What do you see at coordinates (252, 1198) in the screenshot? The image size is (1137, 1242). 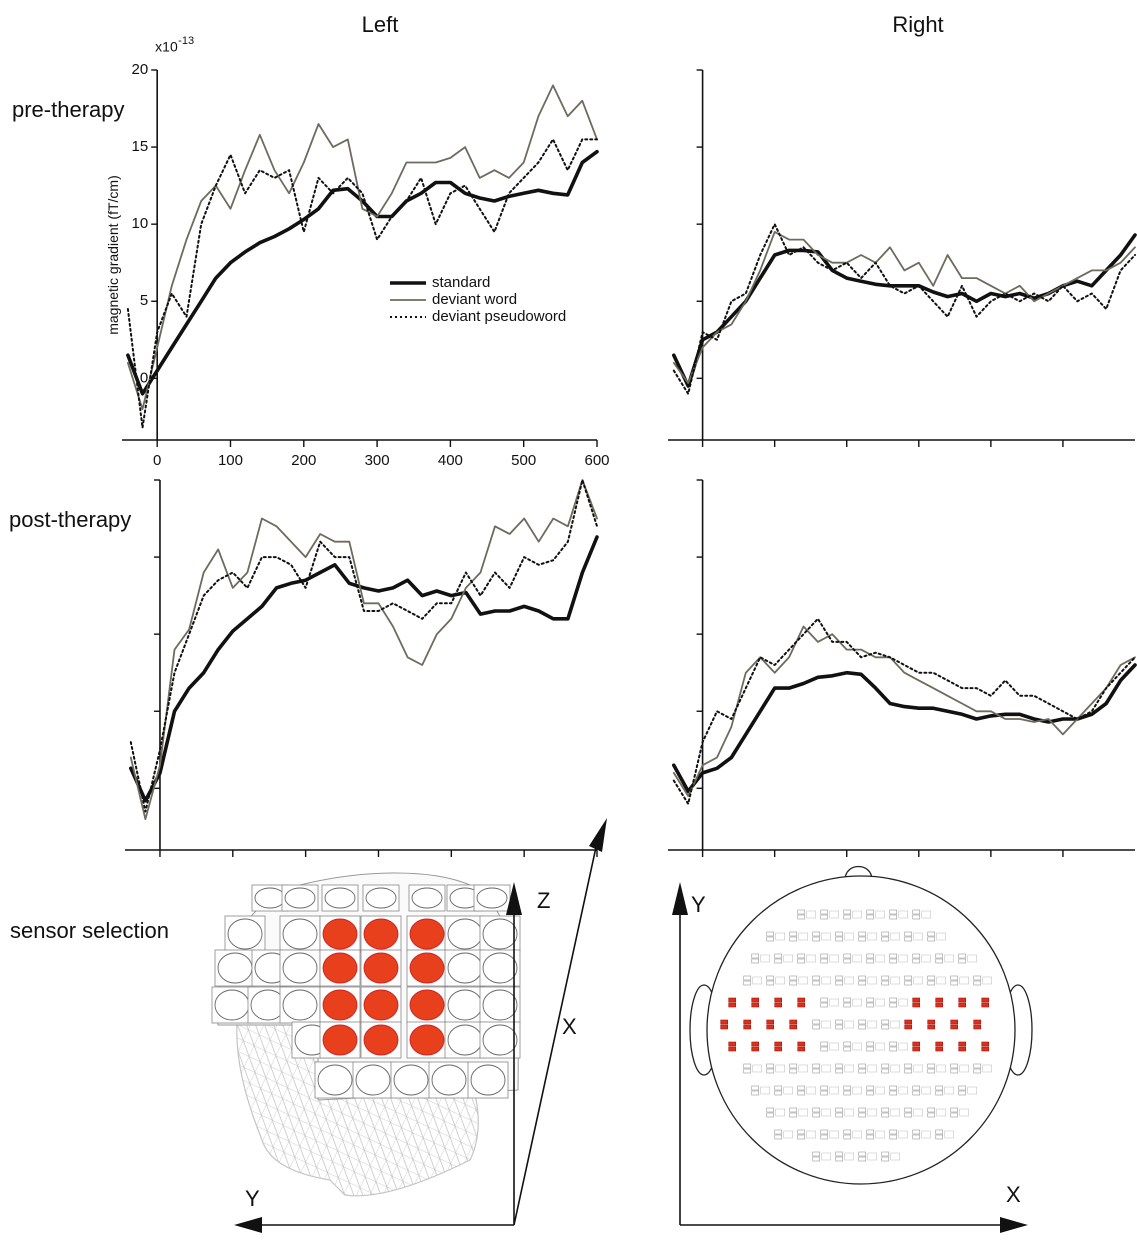 I see `axis-label: Y` at bounding box center [252, 1198].